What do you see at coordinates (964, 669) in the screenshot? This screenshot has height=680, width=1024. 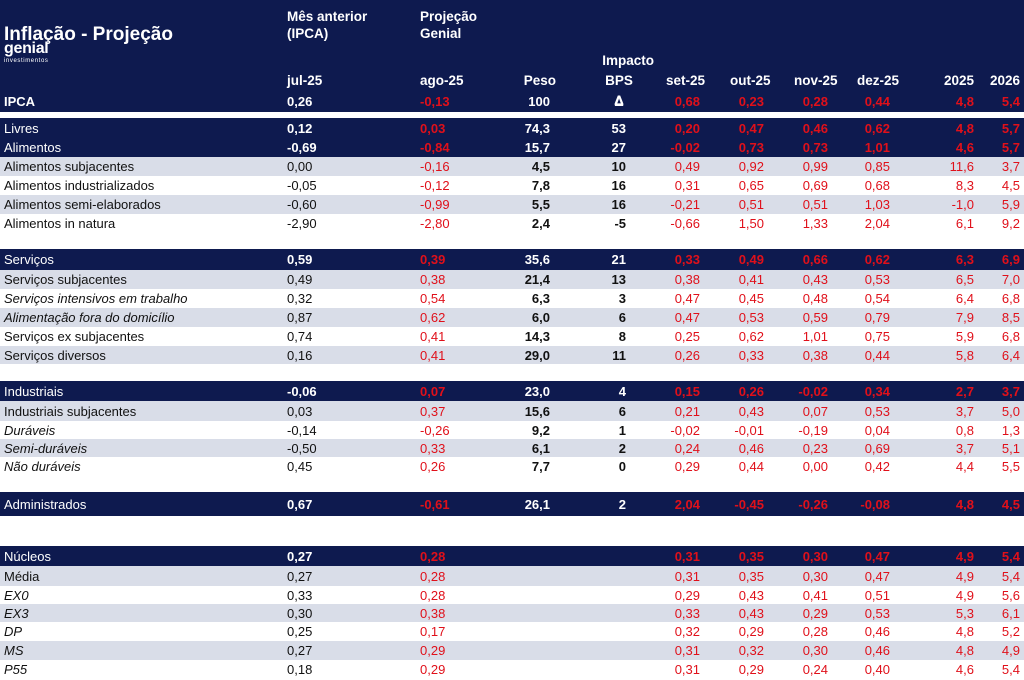 I see `cell-y2025: 4,6` at bounding box center [964, 669].